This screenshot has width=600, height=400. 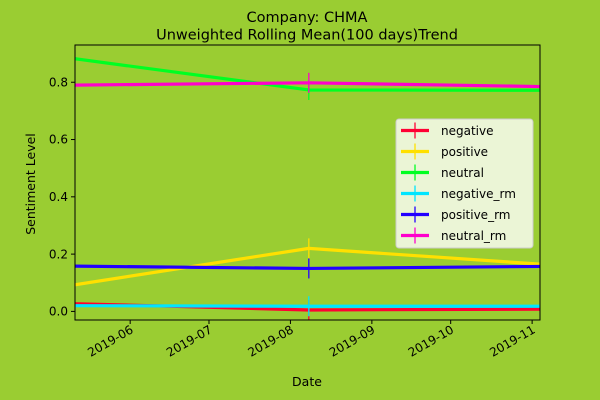 I want to click on legend-label-negative: negative, so click(x=467, y=131).